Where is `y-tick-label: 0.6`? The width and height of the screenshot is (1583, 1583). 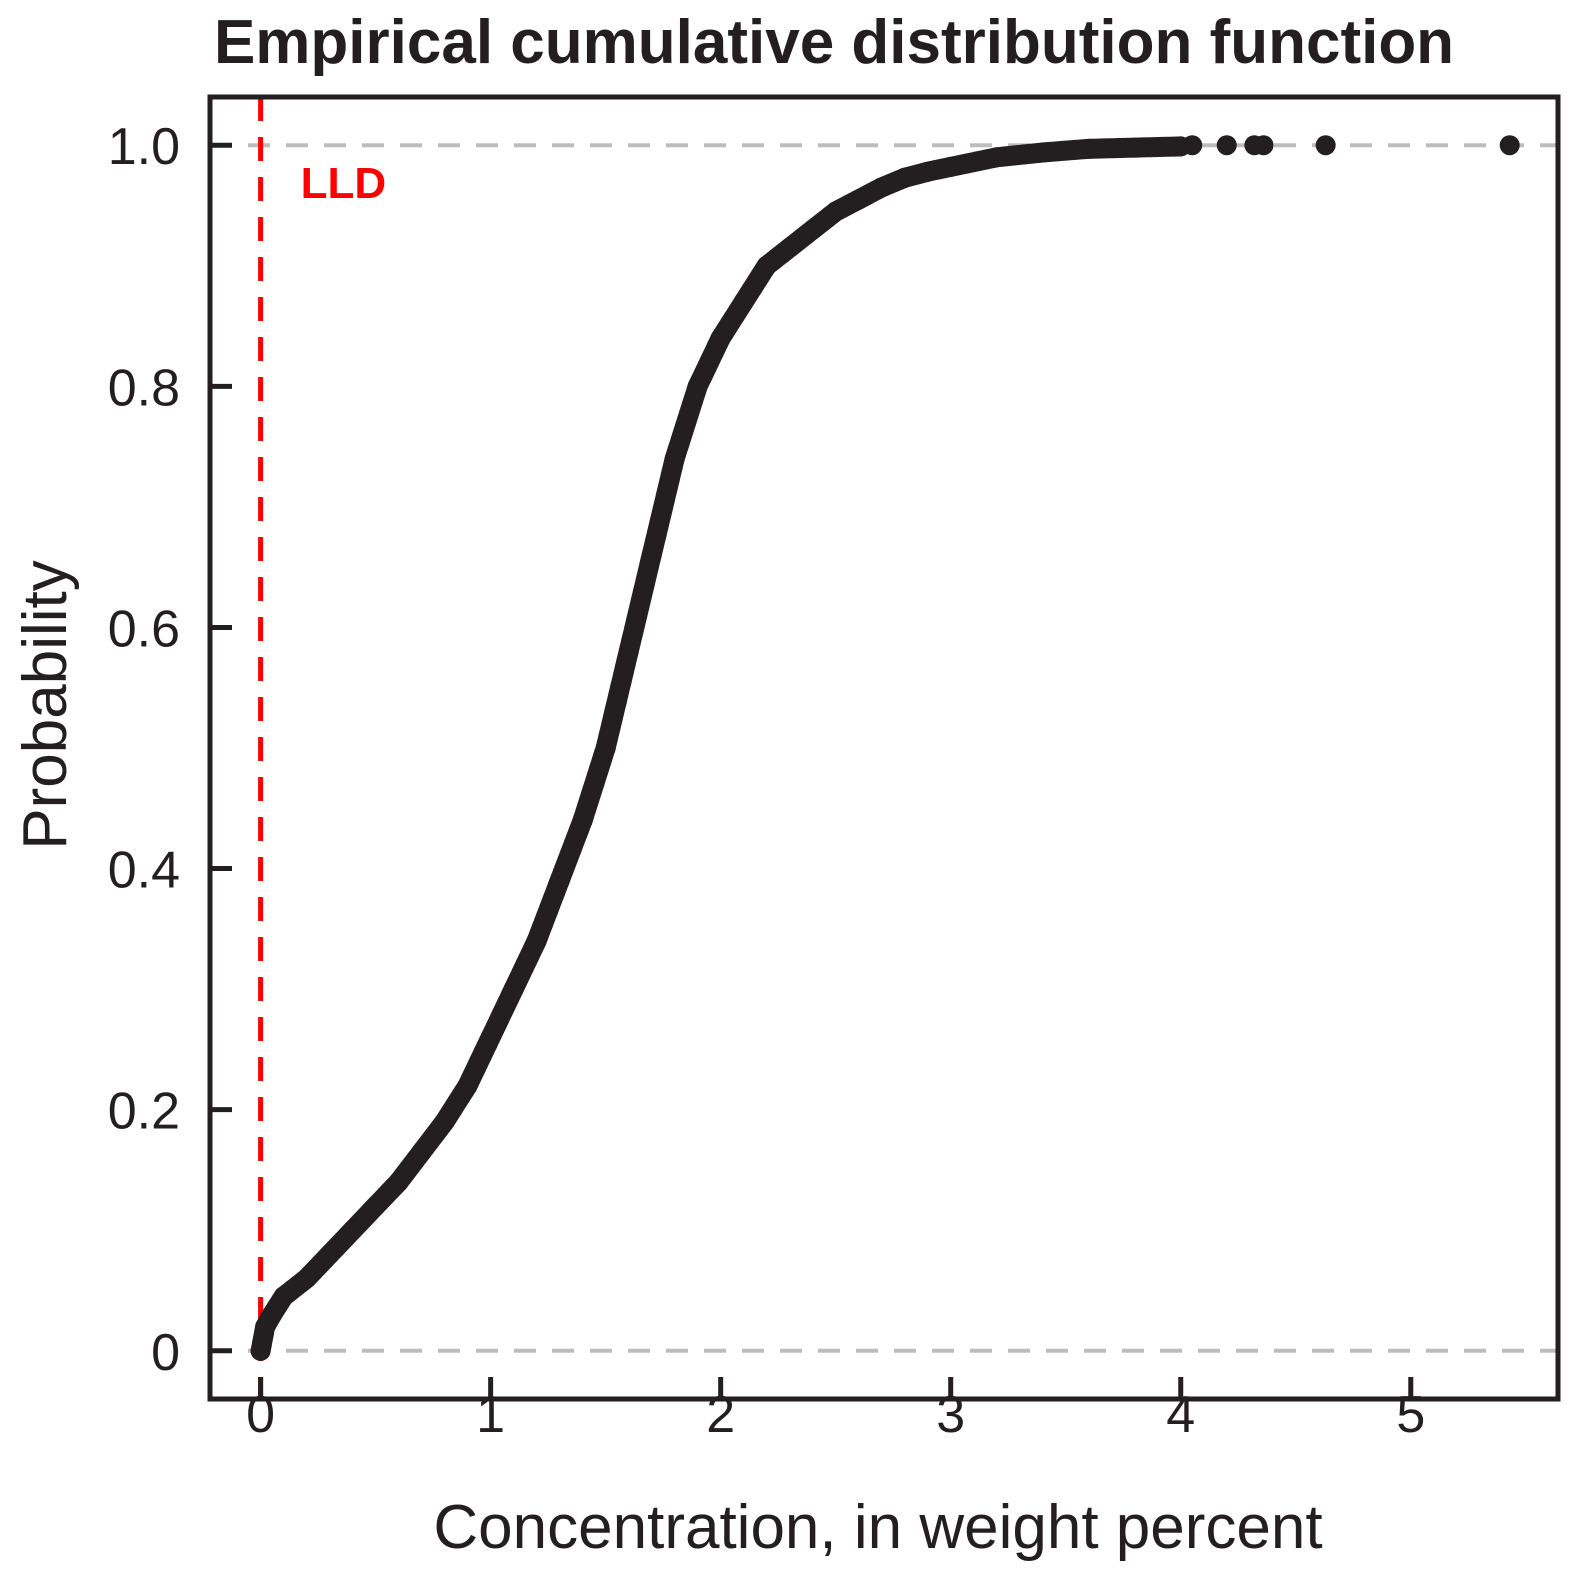 y-tick-label: 0.6 is located at coordinates (144, 629).